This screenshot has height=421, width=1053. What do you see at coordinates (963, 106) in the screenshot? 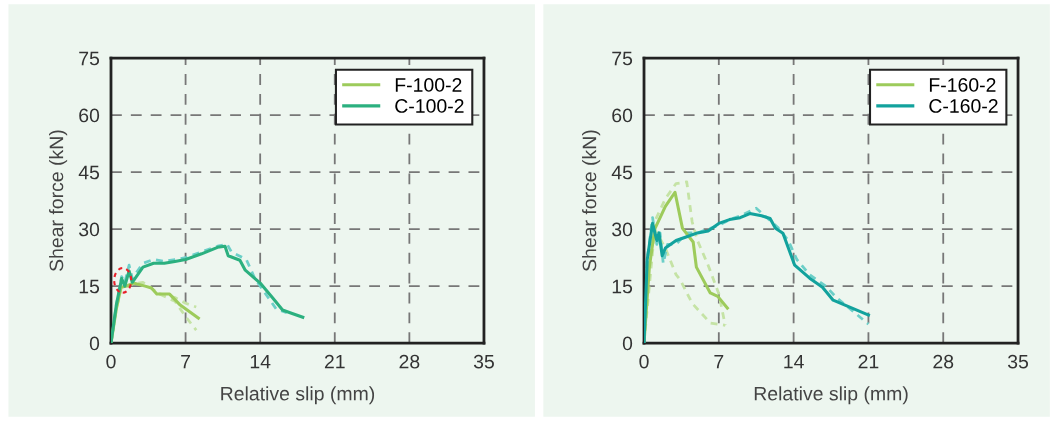
I see `legend-label: C-160-2` at bounding box center [963, 106].